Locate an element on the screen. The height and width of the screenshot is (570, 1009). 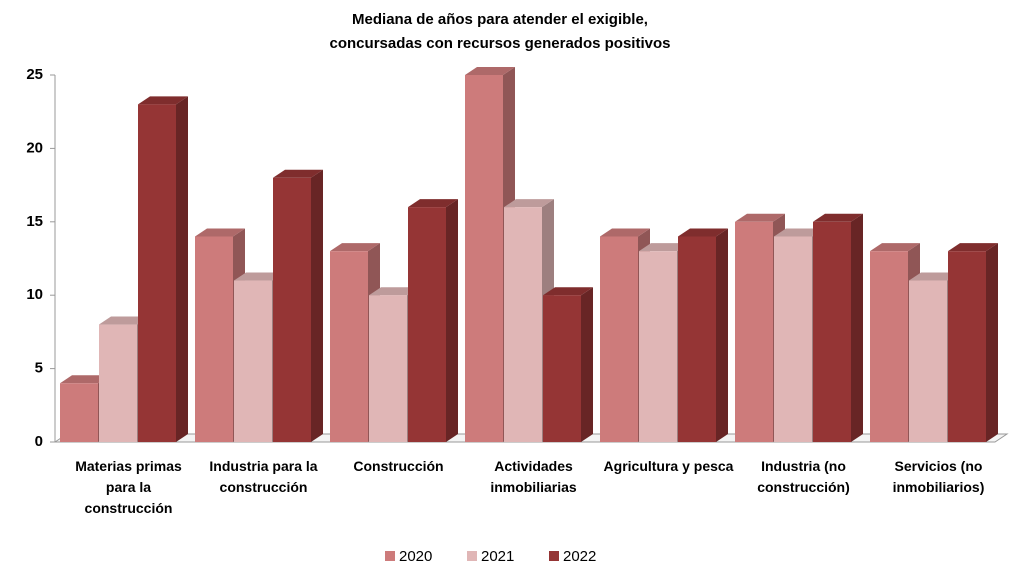
y-tick-label: 10 is located at coordinates (34, 294).